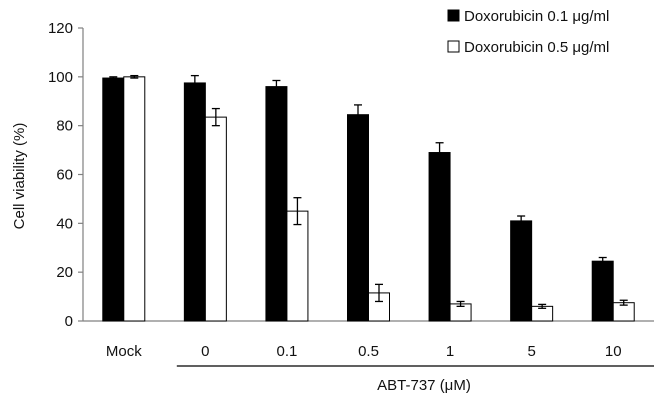 This screenshot has width=662, height=401. Describe the element at coordinates (286, 351) in the screenshot. I see `x-tick-label: 0.1` at that location.